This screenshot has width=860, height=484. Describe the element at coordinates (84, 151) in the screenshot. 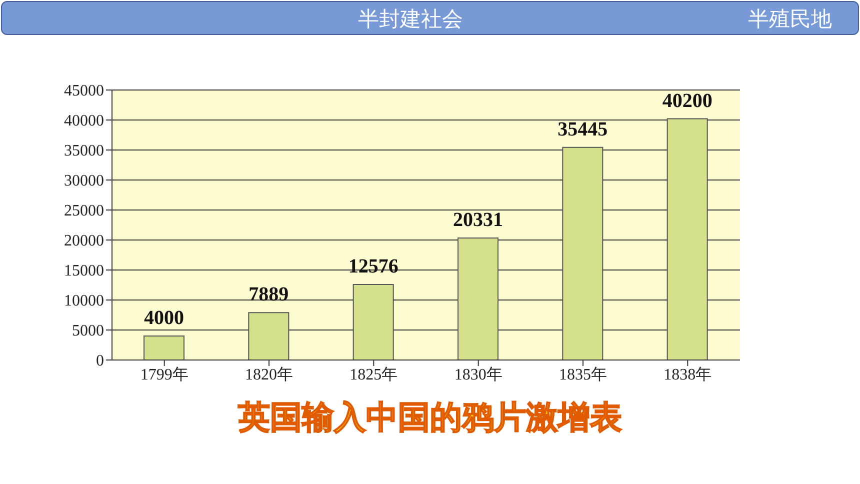

I see `y-tick-label: 35000` at that location.